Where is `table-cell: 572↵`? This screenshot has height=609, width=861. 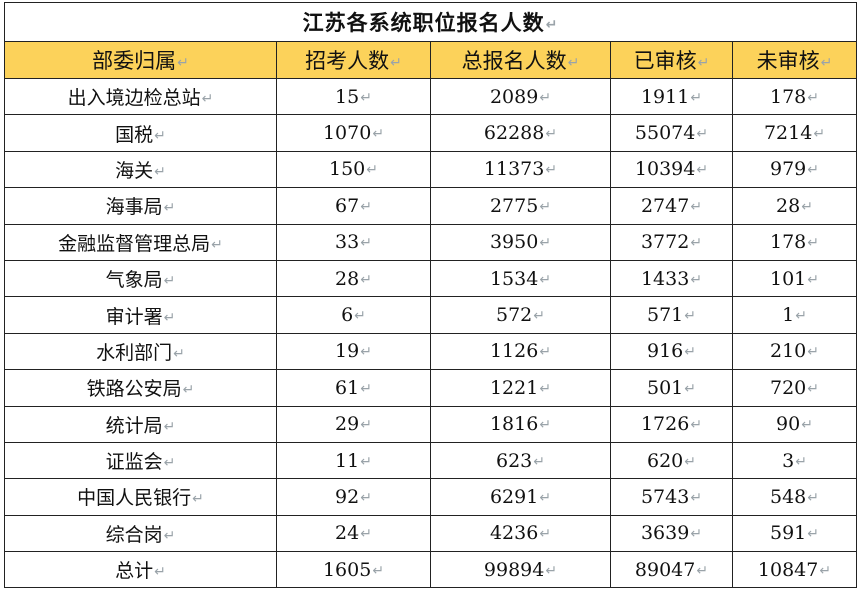
table-cell: 572↵ is located at coordinates (520, 315).